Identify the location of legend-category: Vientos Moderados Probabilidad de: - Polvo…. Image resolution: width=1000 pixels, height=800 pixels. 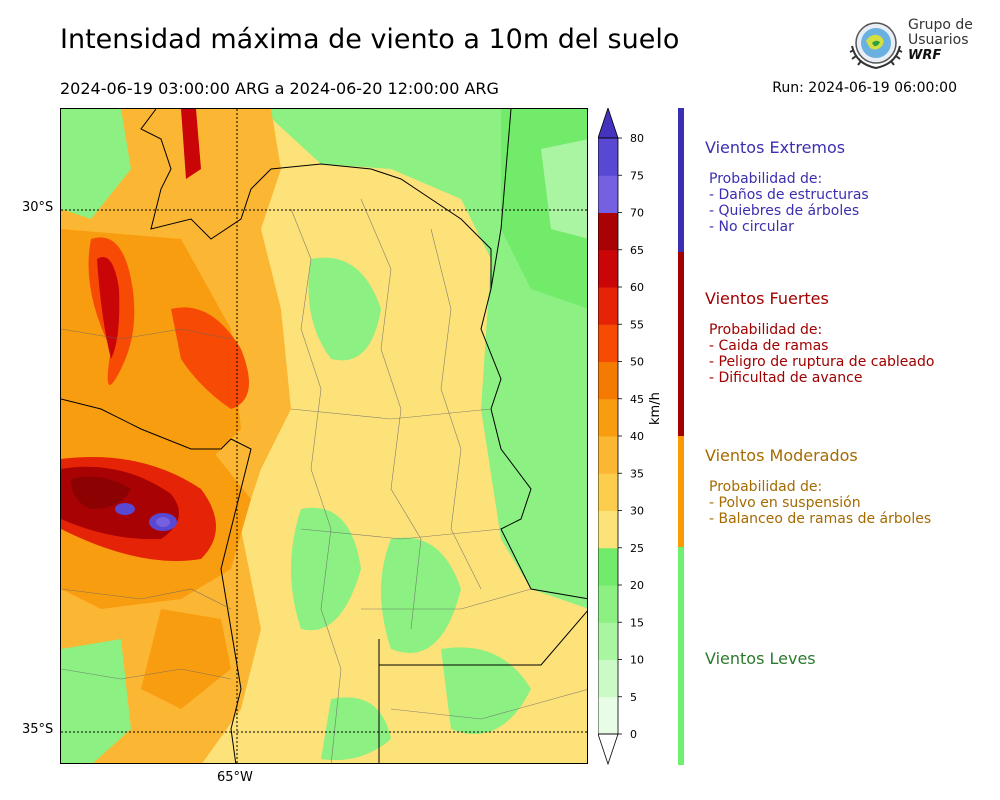
(818, 486).